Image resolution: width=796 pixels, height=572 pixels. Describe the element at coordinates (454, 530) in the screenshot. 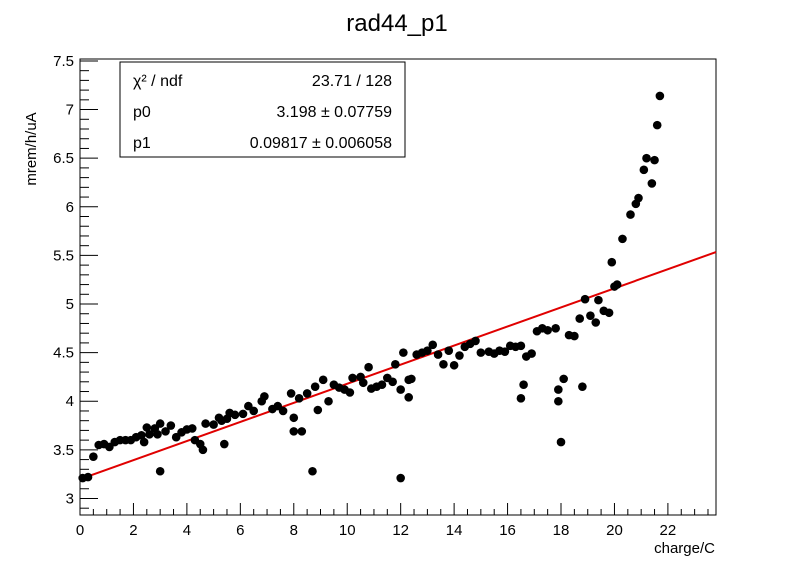

I see `x-tick-label: 14` at that location.